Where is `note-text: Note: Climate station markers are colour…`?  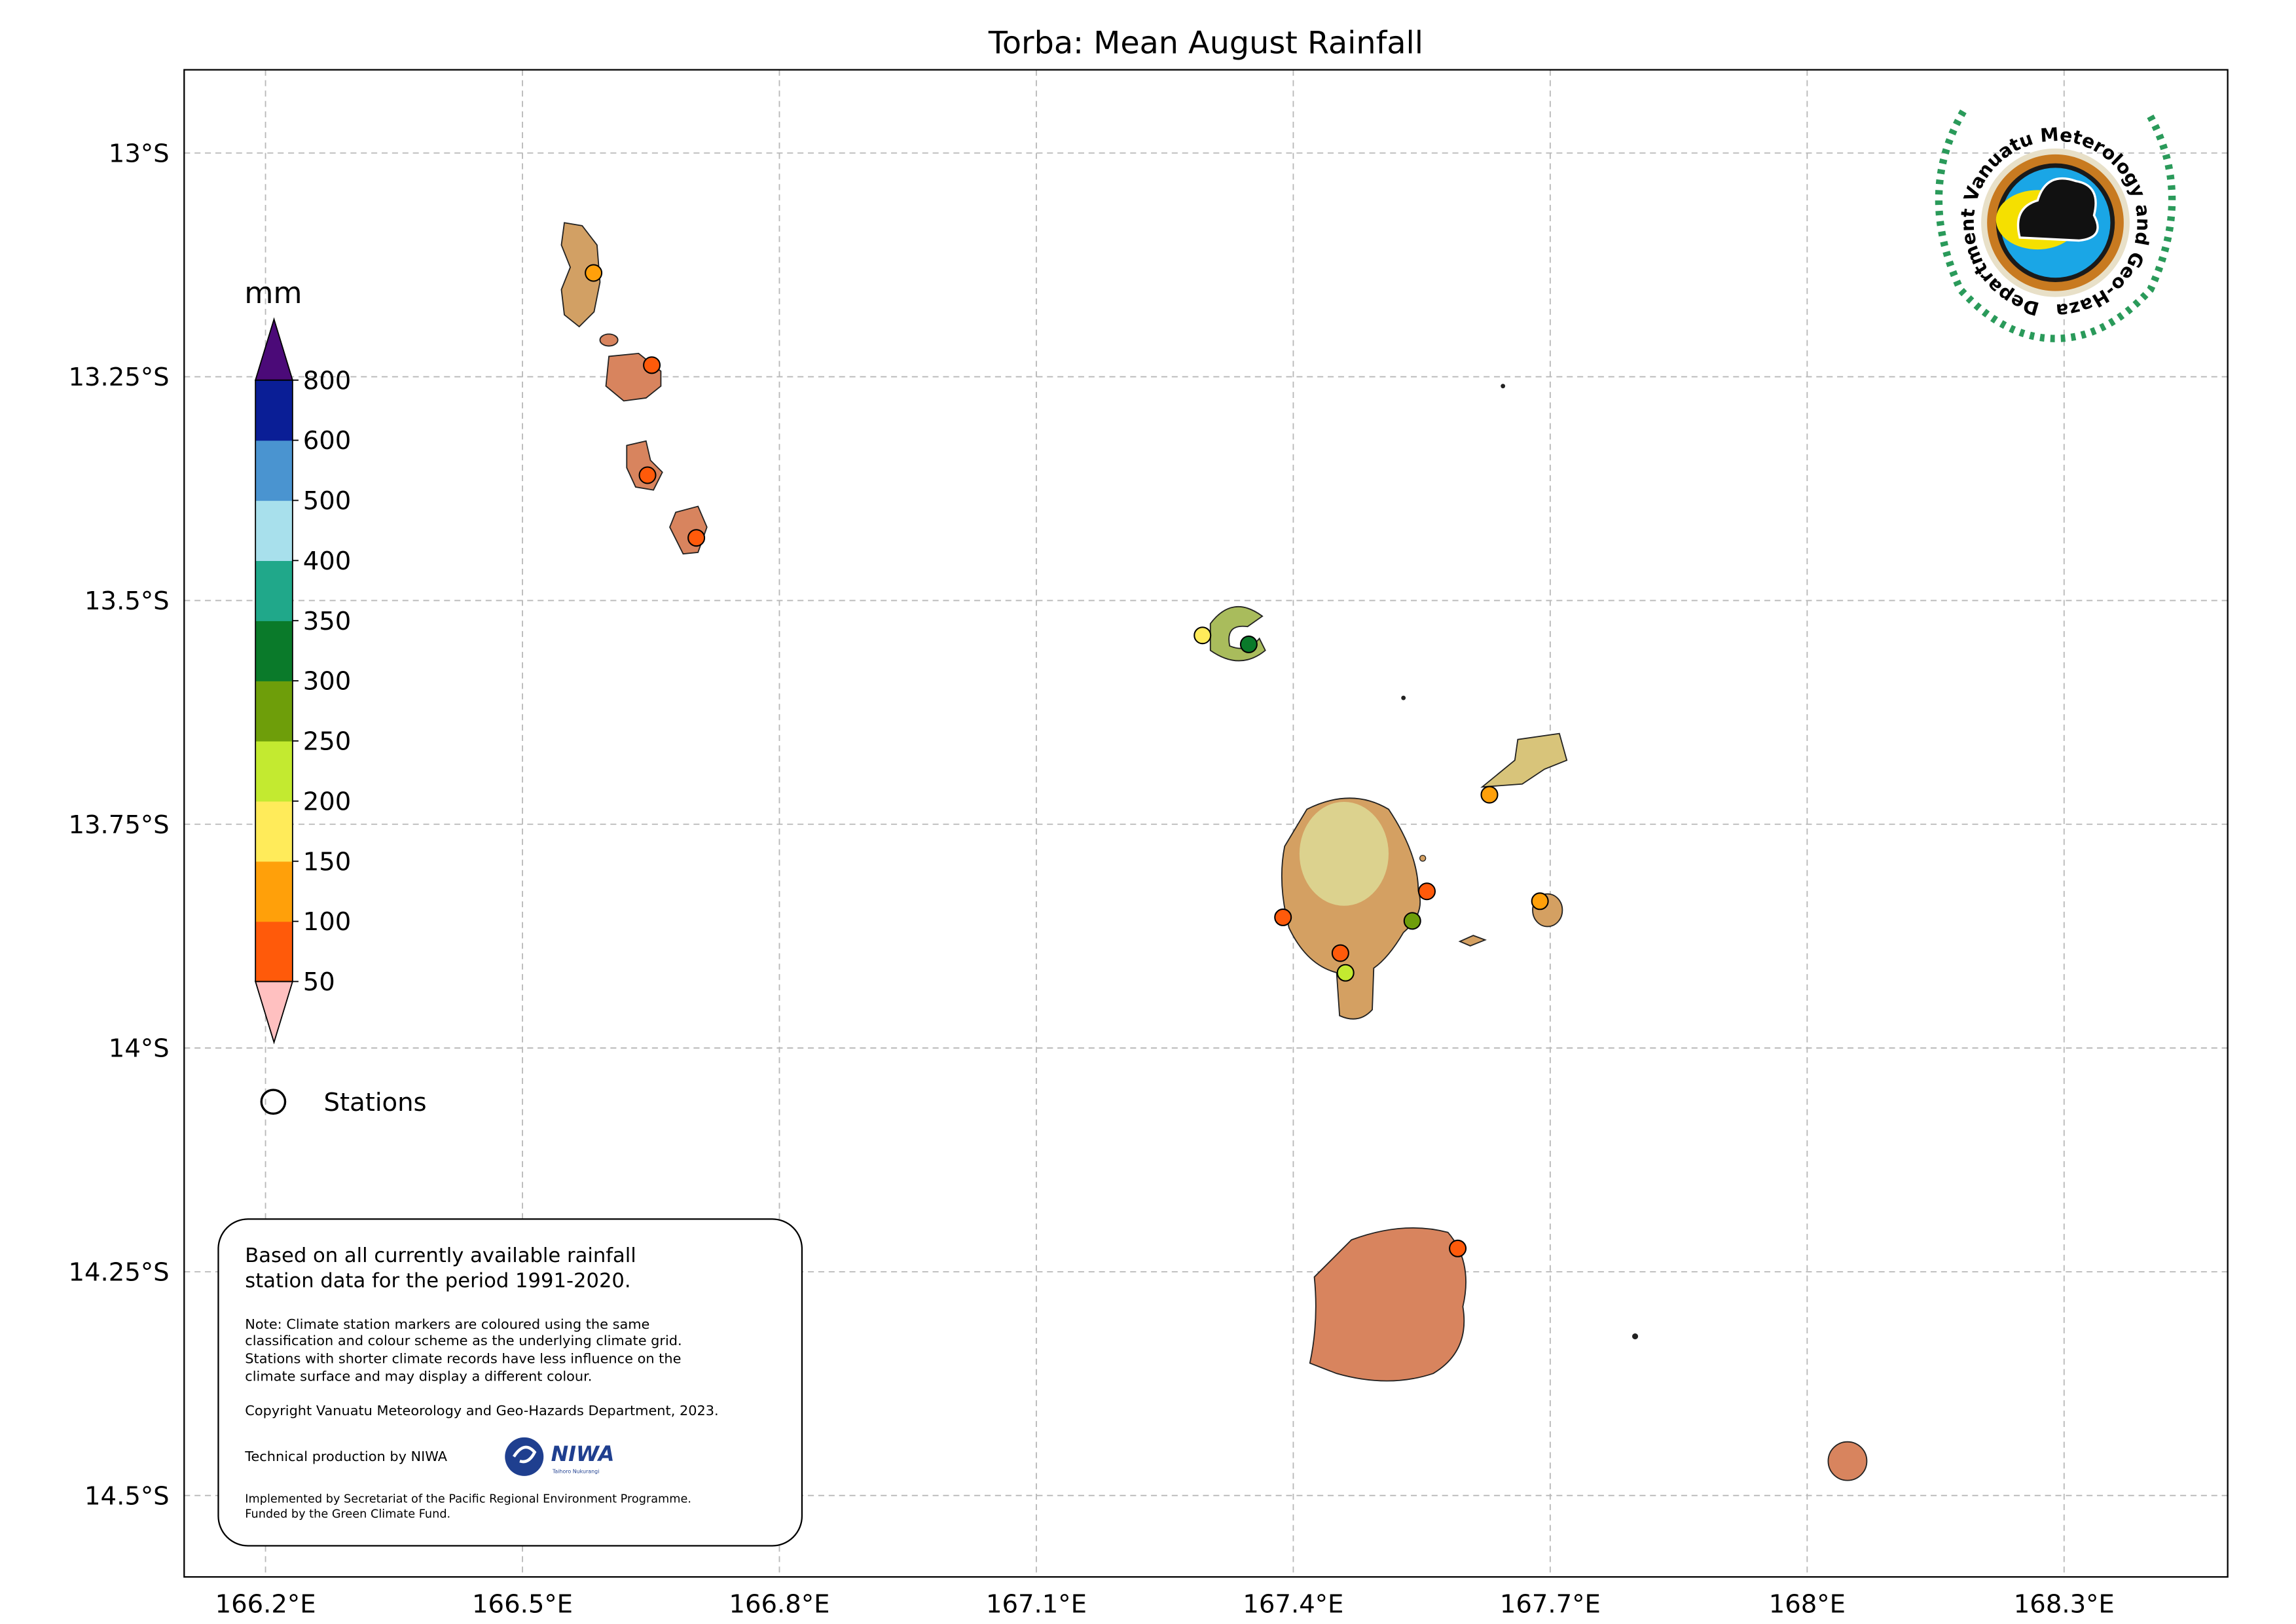
note-text: Note: Climate station markers are colour… is located at coordinates (447, 1324).